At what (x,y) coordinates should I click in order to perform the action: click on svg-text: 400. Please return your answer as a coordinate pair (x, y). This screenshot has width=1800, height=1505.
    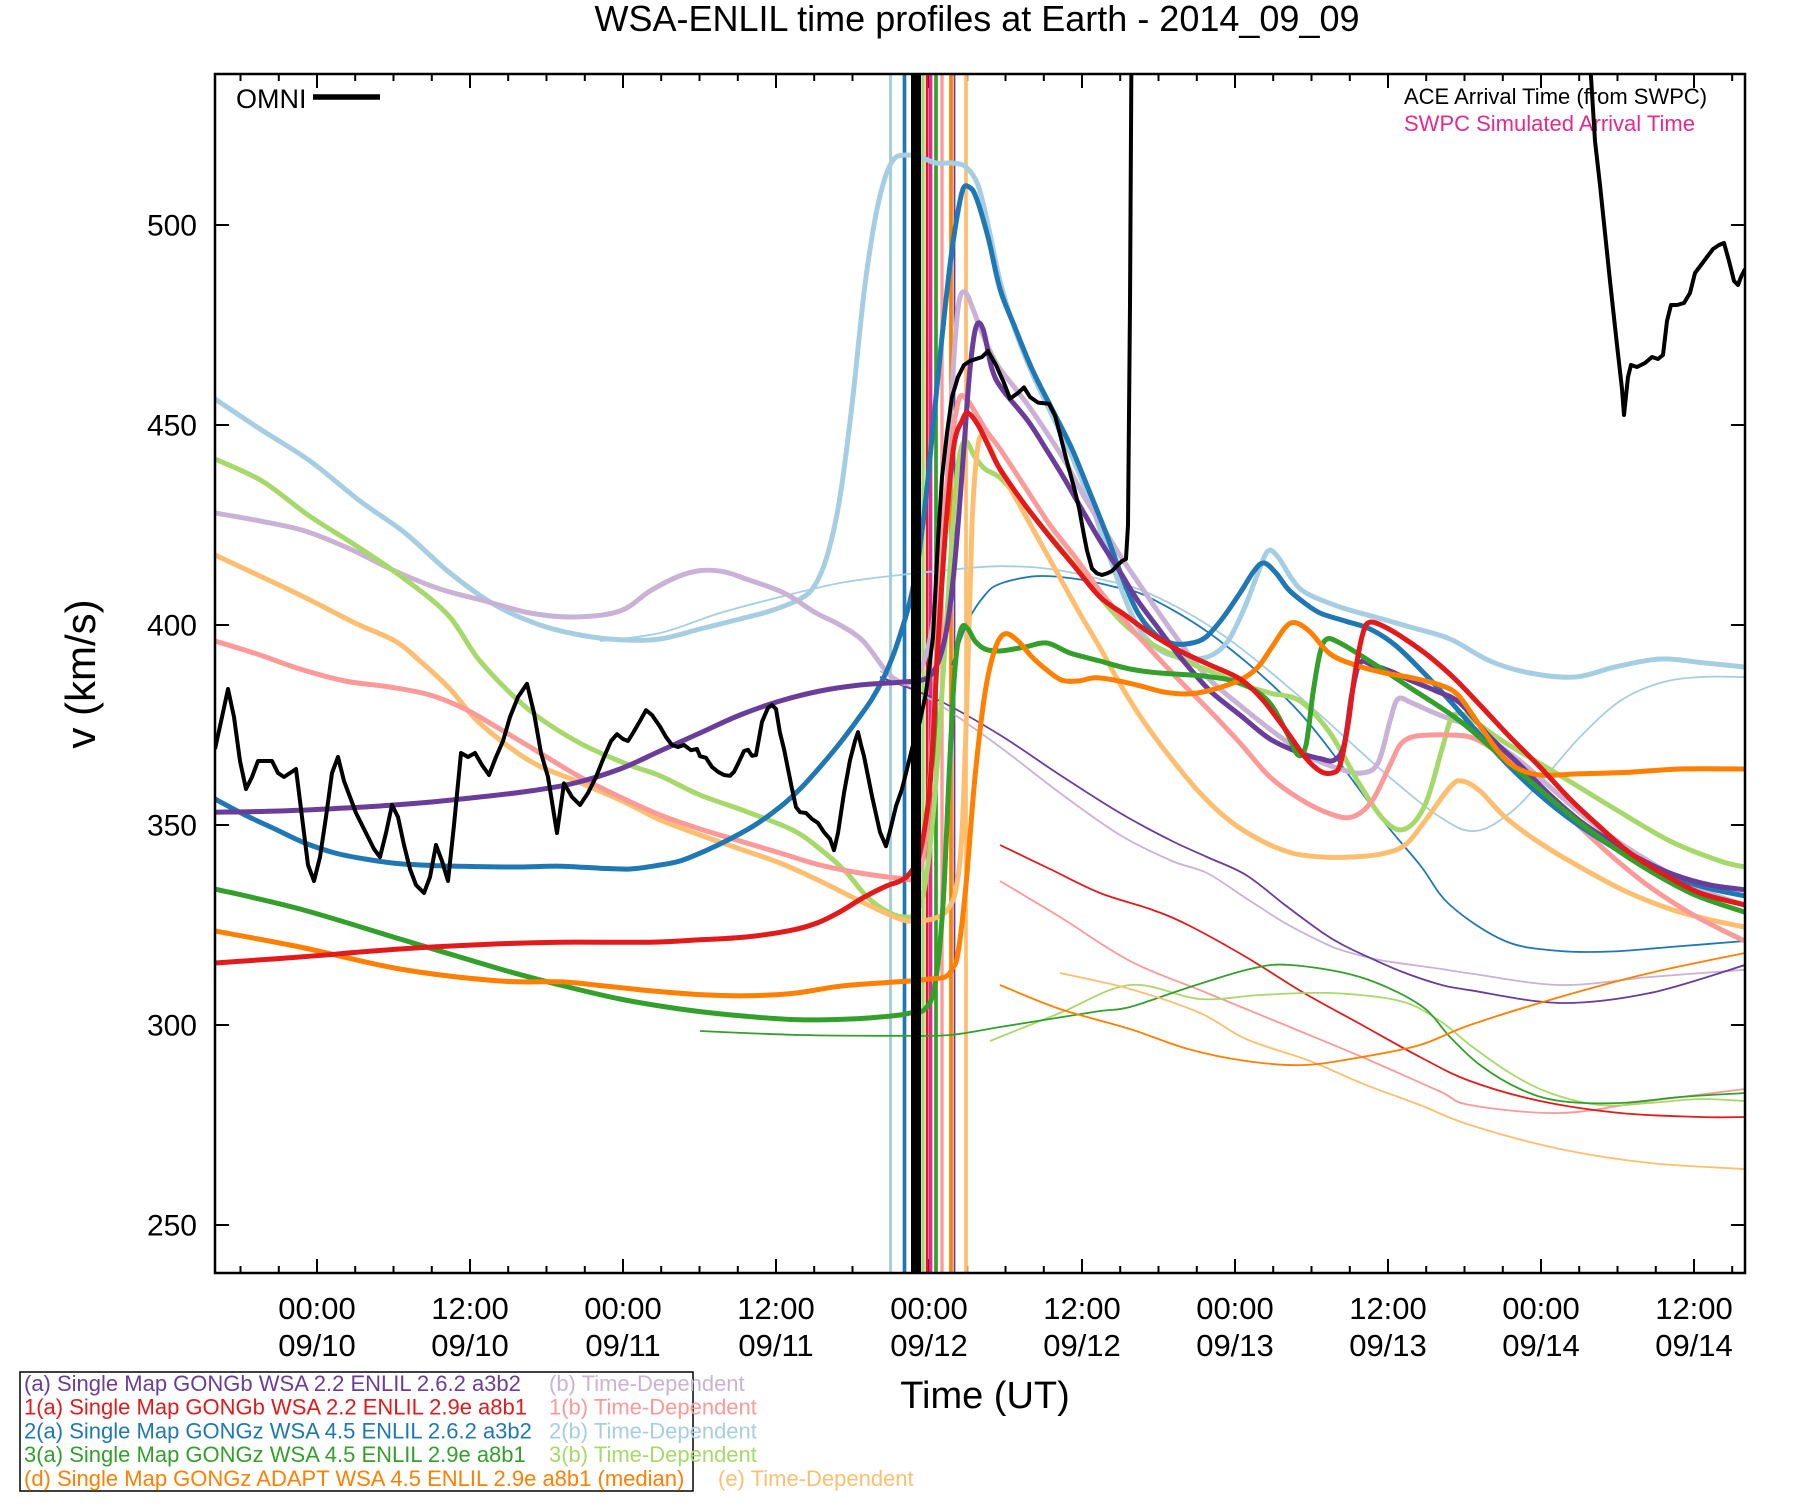
    Looking at the image, I should click on (172, 626).